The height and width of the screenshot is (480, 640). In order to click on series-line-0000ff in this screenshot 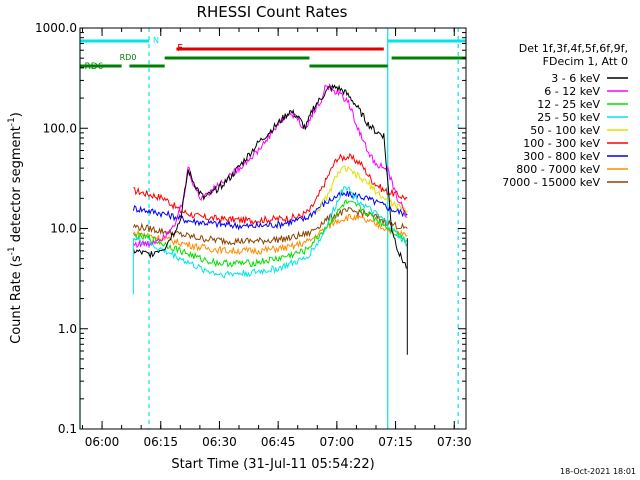, I will do `click(270, 210)`.